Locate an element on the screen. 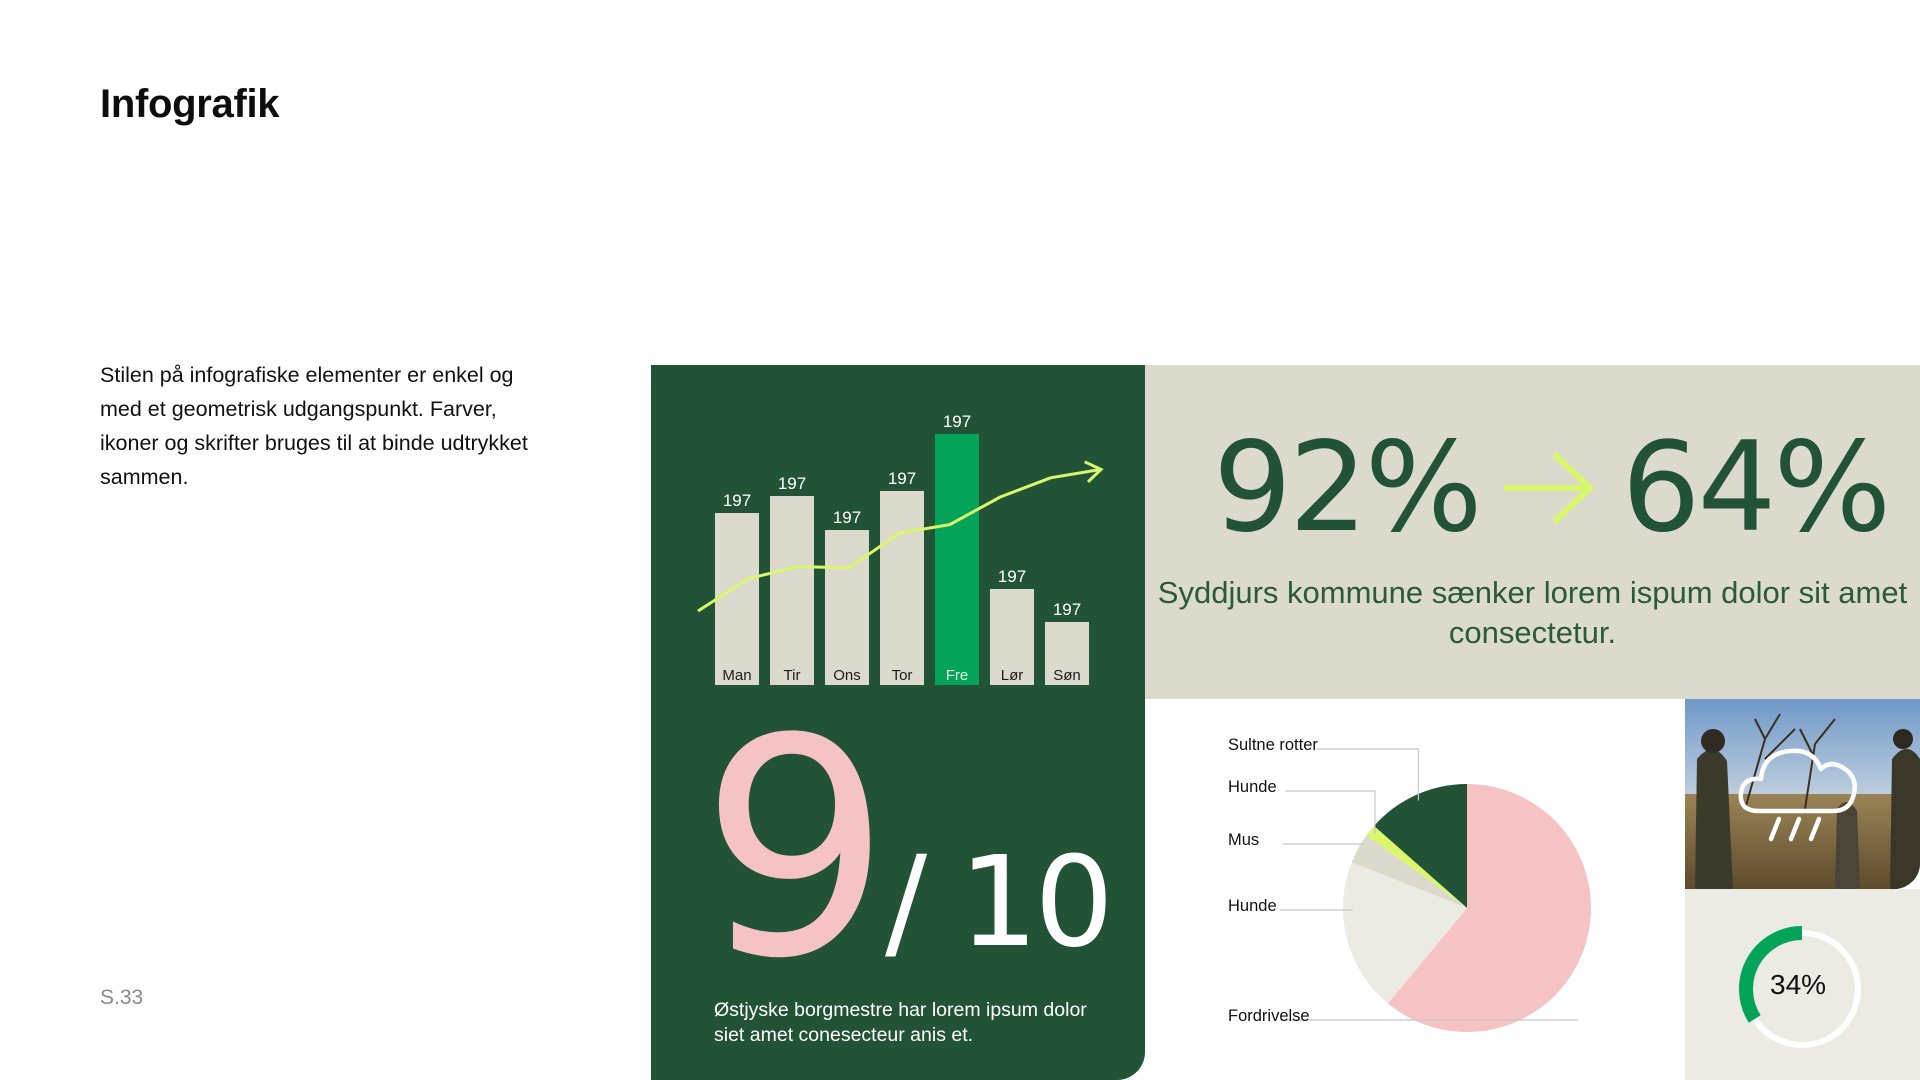 The image size is (1920, 1080). score-number: 9 is located at coordinates (795, 849).